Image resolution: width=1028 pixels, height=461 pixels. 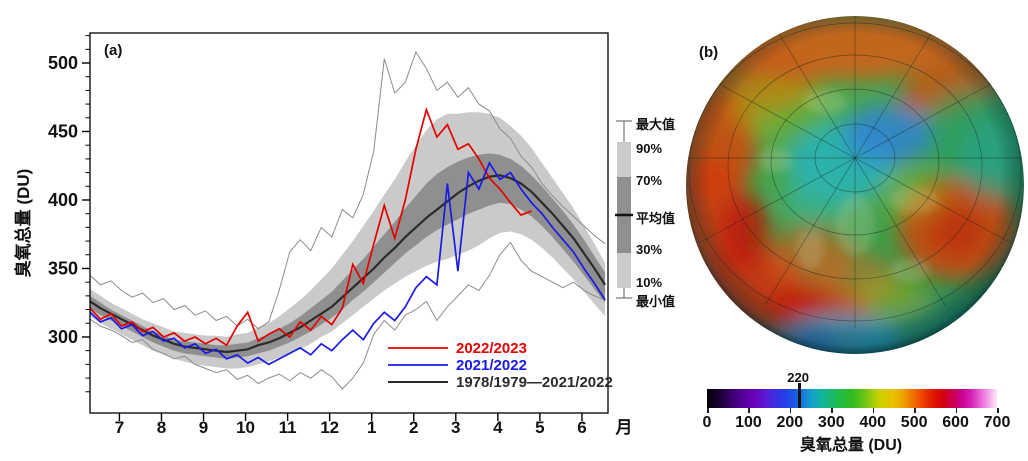 I want to click on colorbar-tick-label: 100, so click(x=748, y=422).